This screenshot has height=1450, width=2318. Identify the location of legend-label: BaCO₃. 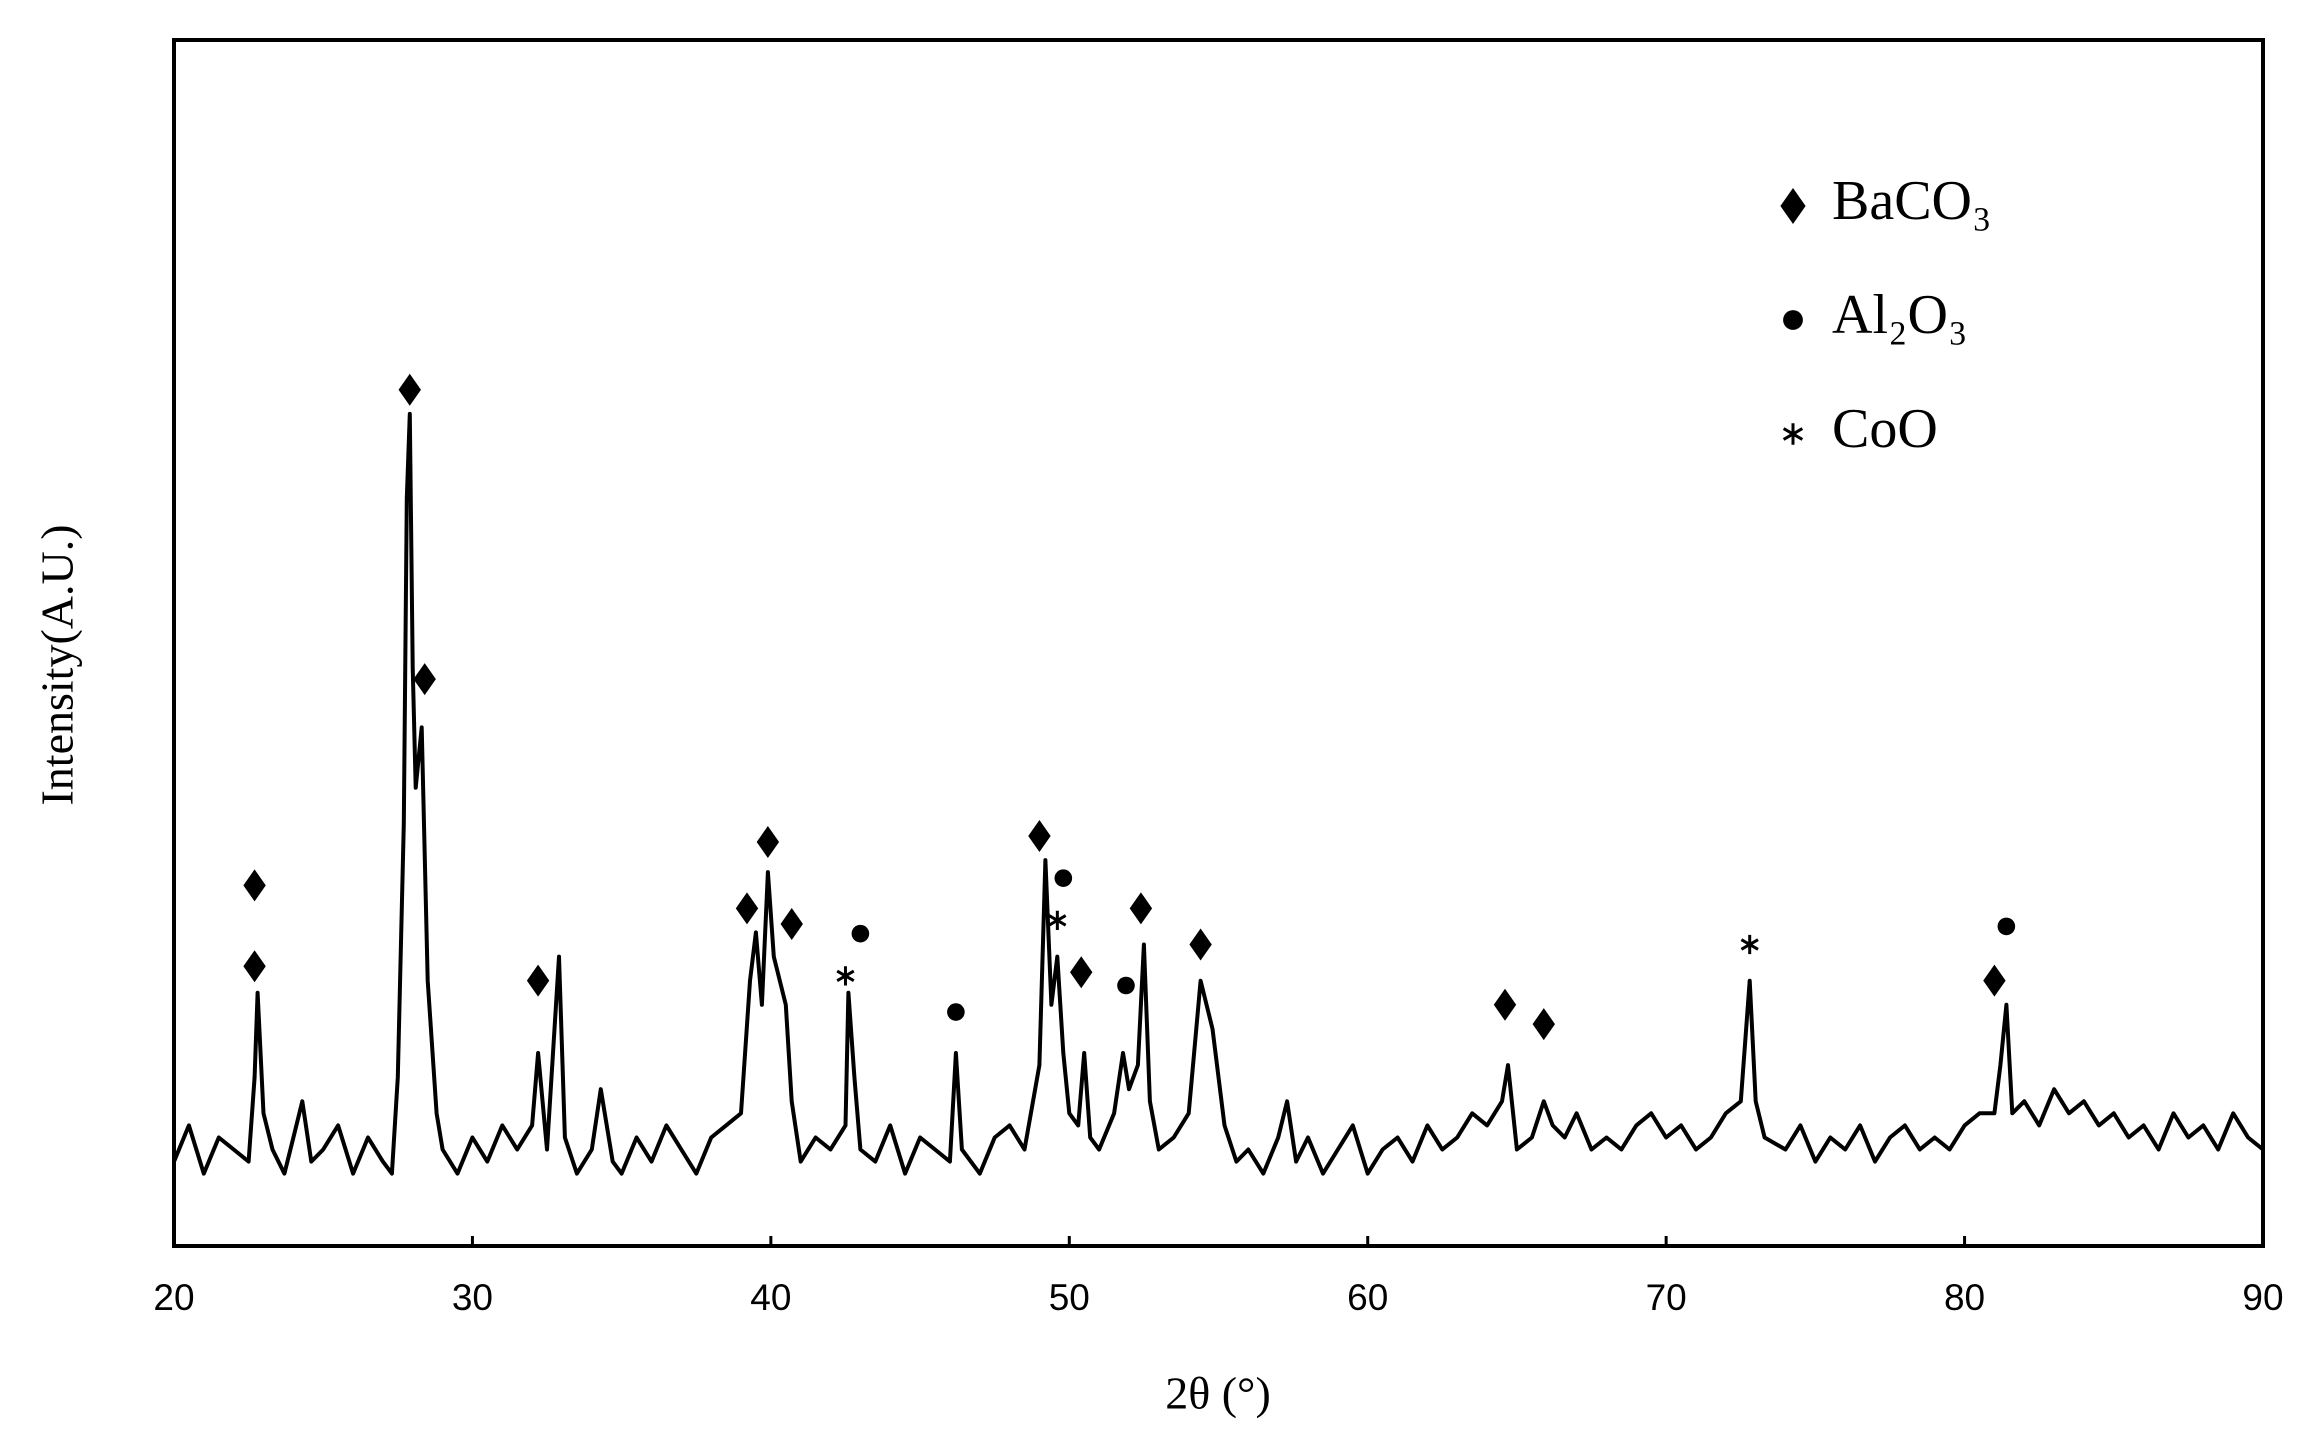
(1912, 201).